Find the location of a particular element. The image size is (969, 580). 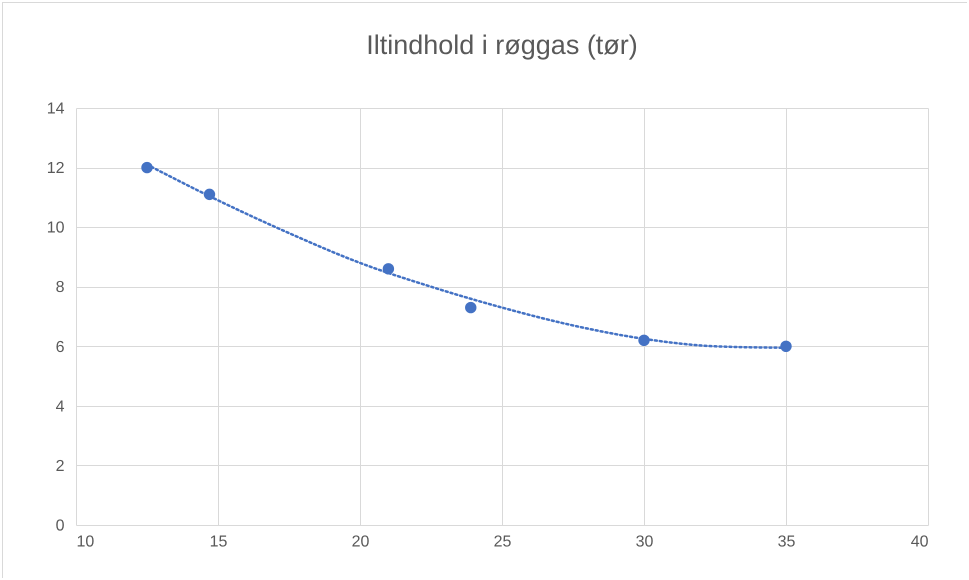

x-tick-label: 30 is located at coordinates (645, 542).